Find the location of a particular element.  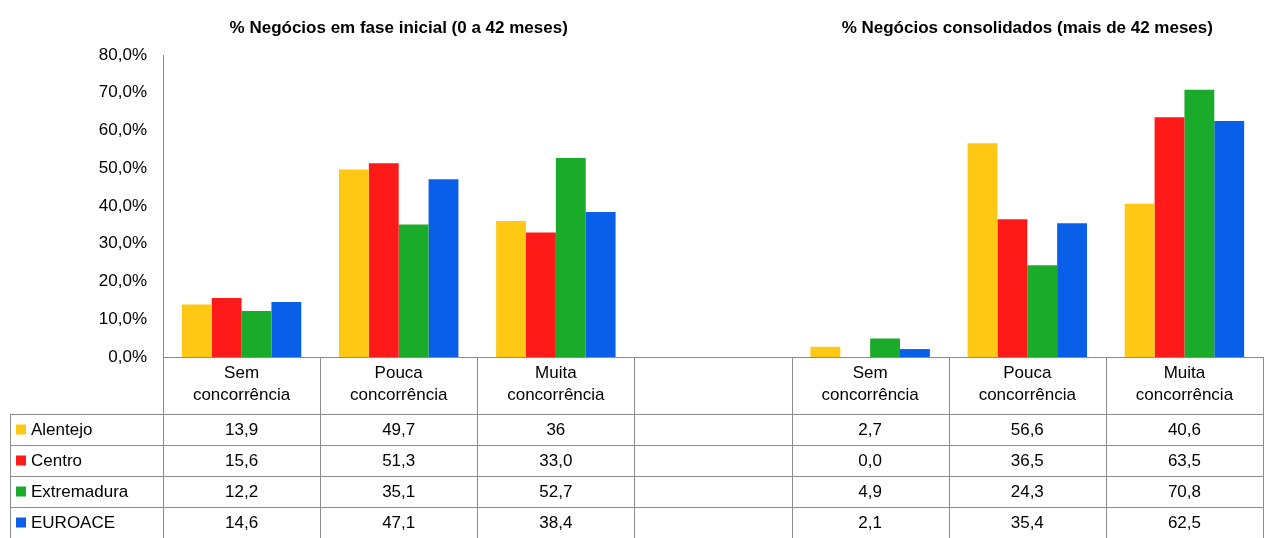

text: % Negócios em fase inicial (0 a 42 meses) is located at coordinates (398, 27).